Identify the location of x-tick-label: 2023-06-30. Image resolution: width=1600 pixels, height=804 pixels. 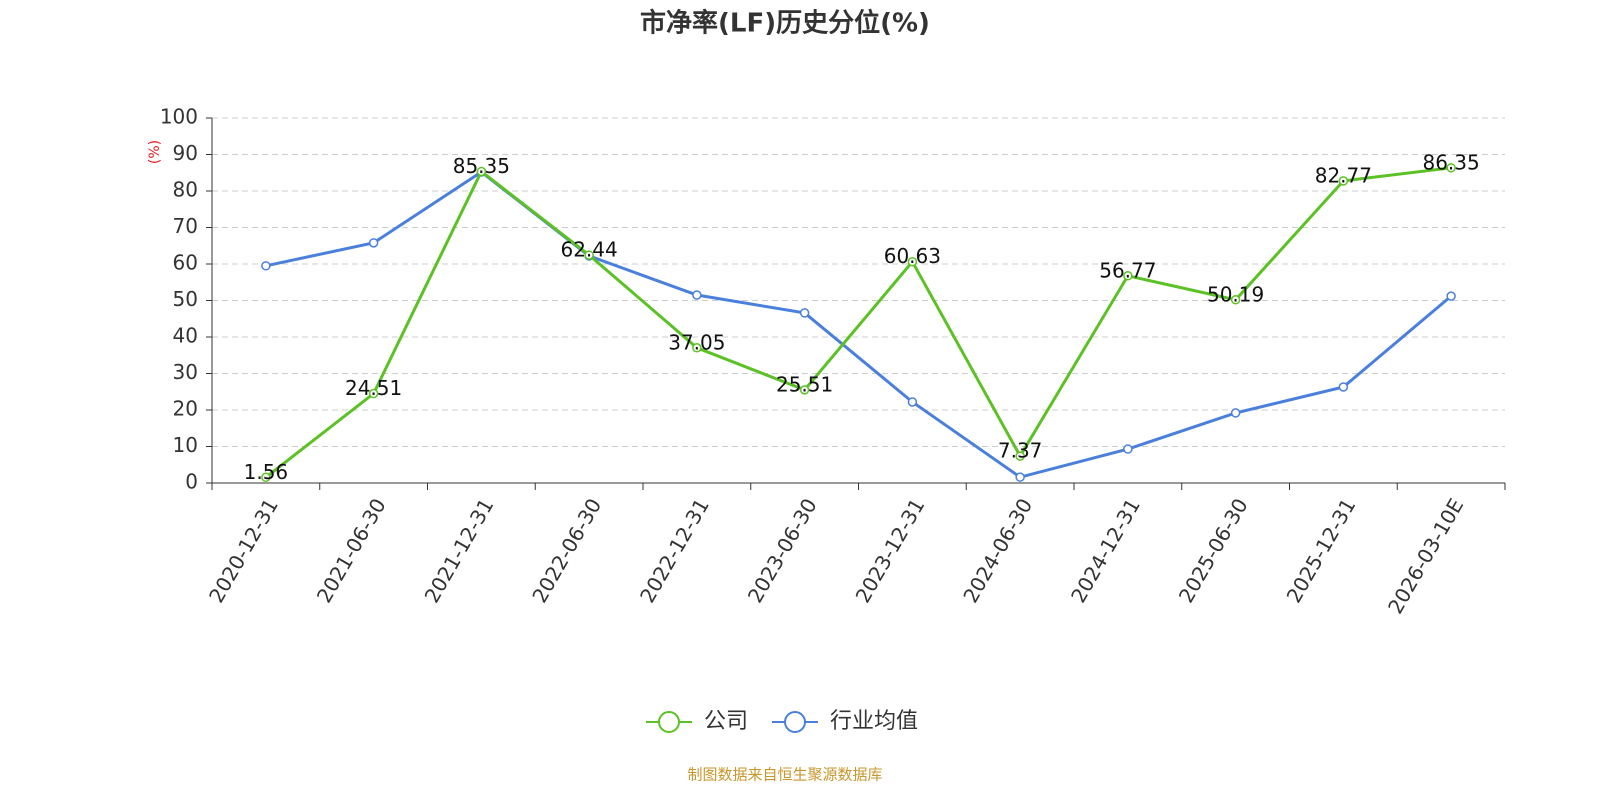
(782, 550).